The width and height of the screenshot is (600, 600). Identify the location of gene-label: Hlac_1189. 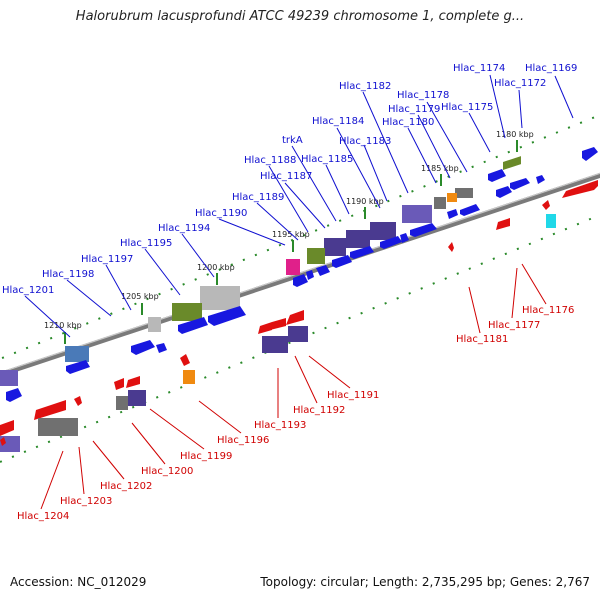
(258, 197).